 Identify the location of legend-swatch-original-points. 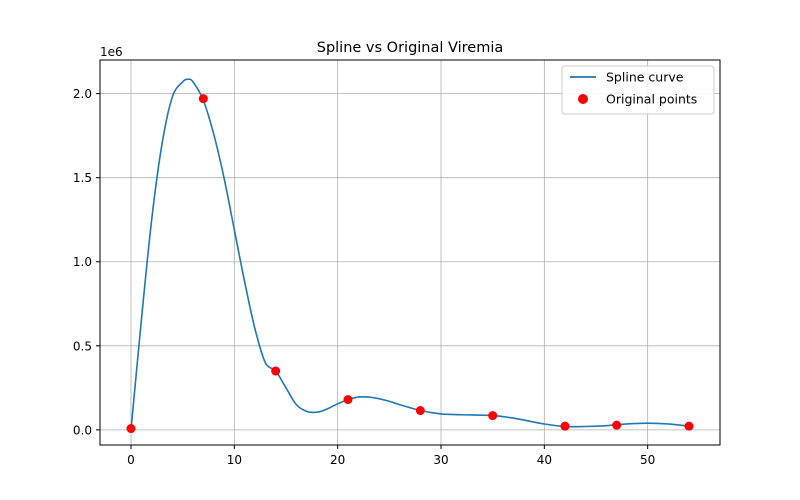
(583, 99).